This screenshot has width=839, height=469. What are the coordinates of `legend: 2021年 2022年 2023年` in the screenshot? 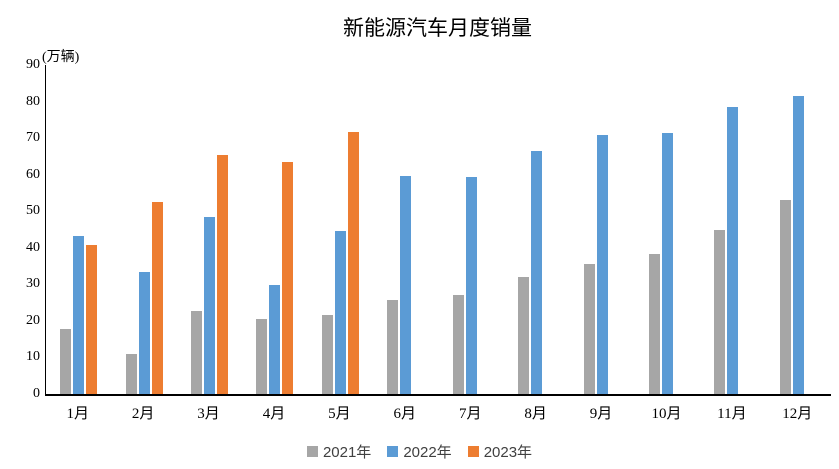 It's located at (419, 451).